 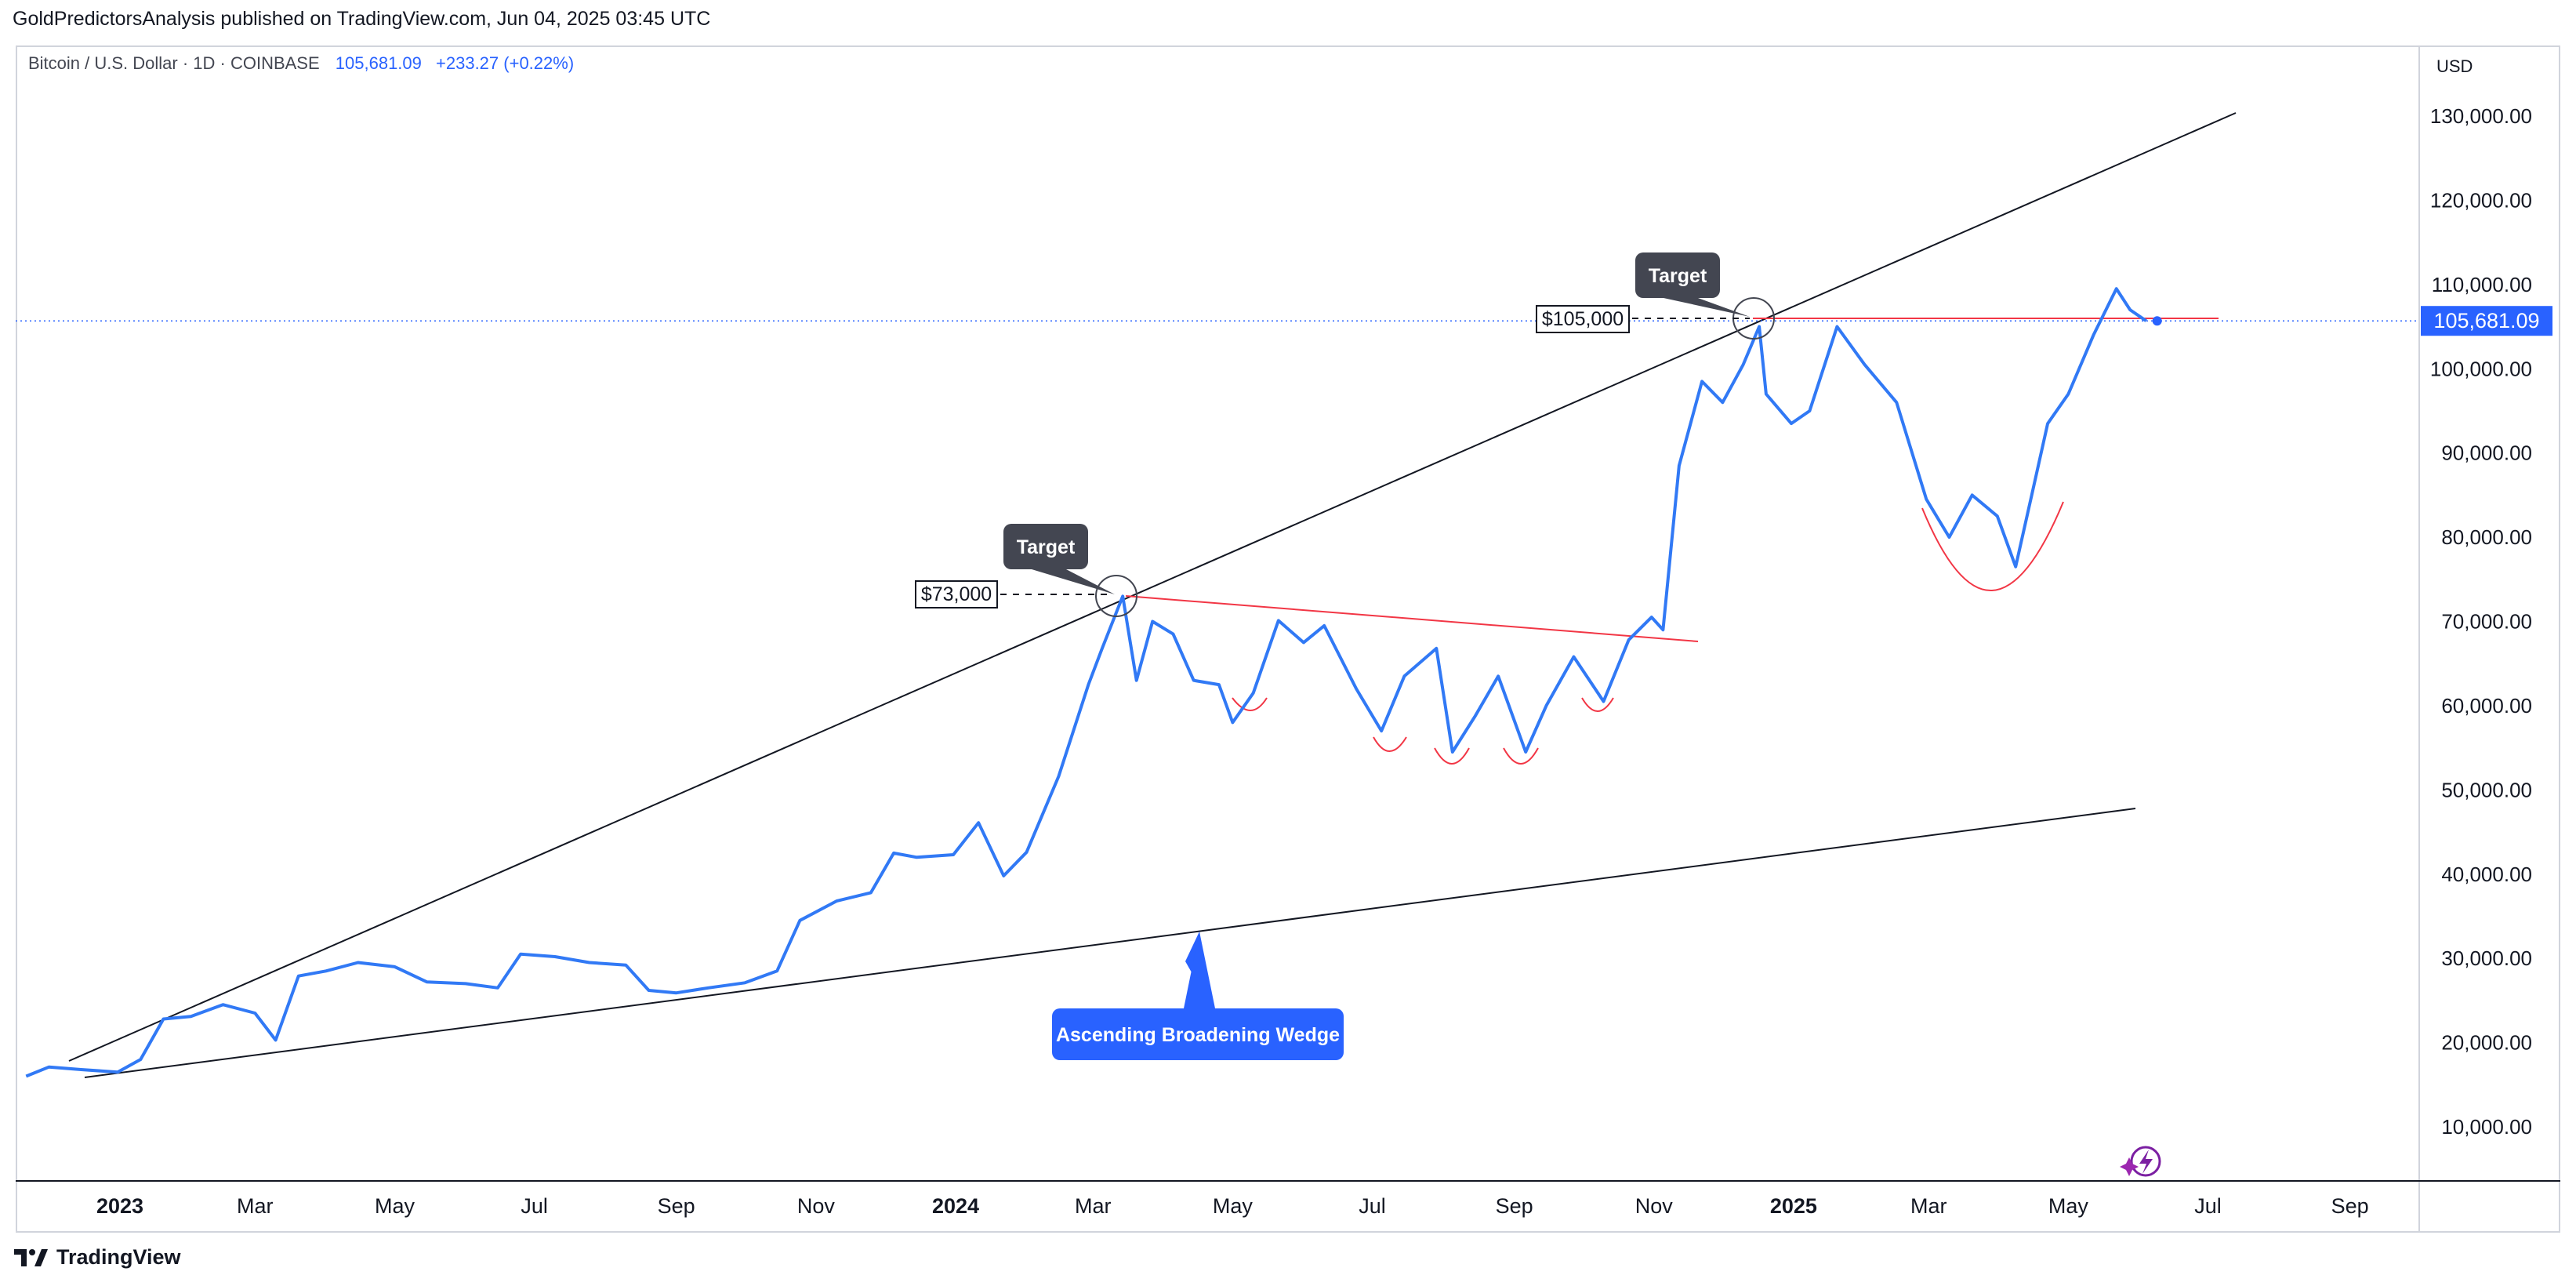 I want to click on price-label-73000-text: $73,000, so click(x=957, y=594).